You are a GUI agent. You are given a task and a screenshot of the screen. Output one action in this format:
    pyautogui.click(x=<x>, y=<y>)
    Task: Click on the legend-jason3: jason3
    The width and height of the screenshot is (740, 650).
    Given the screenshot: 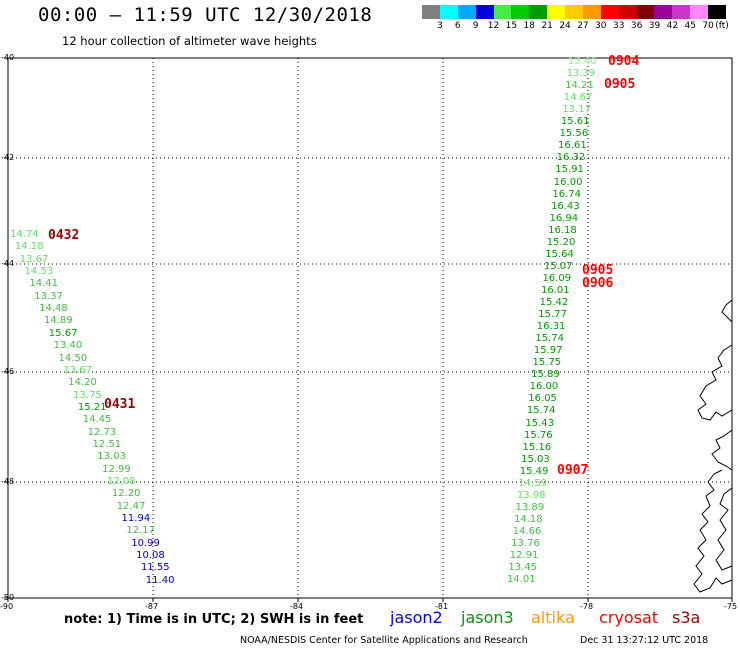 What is the action you would take?
    pyautogui.click(x=487, y=617)
    